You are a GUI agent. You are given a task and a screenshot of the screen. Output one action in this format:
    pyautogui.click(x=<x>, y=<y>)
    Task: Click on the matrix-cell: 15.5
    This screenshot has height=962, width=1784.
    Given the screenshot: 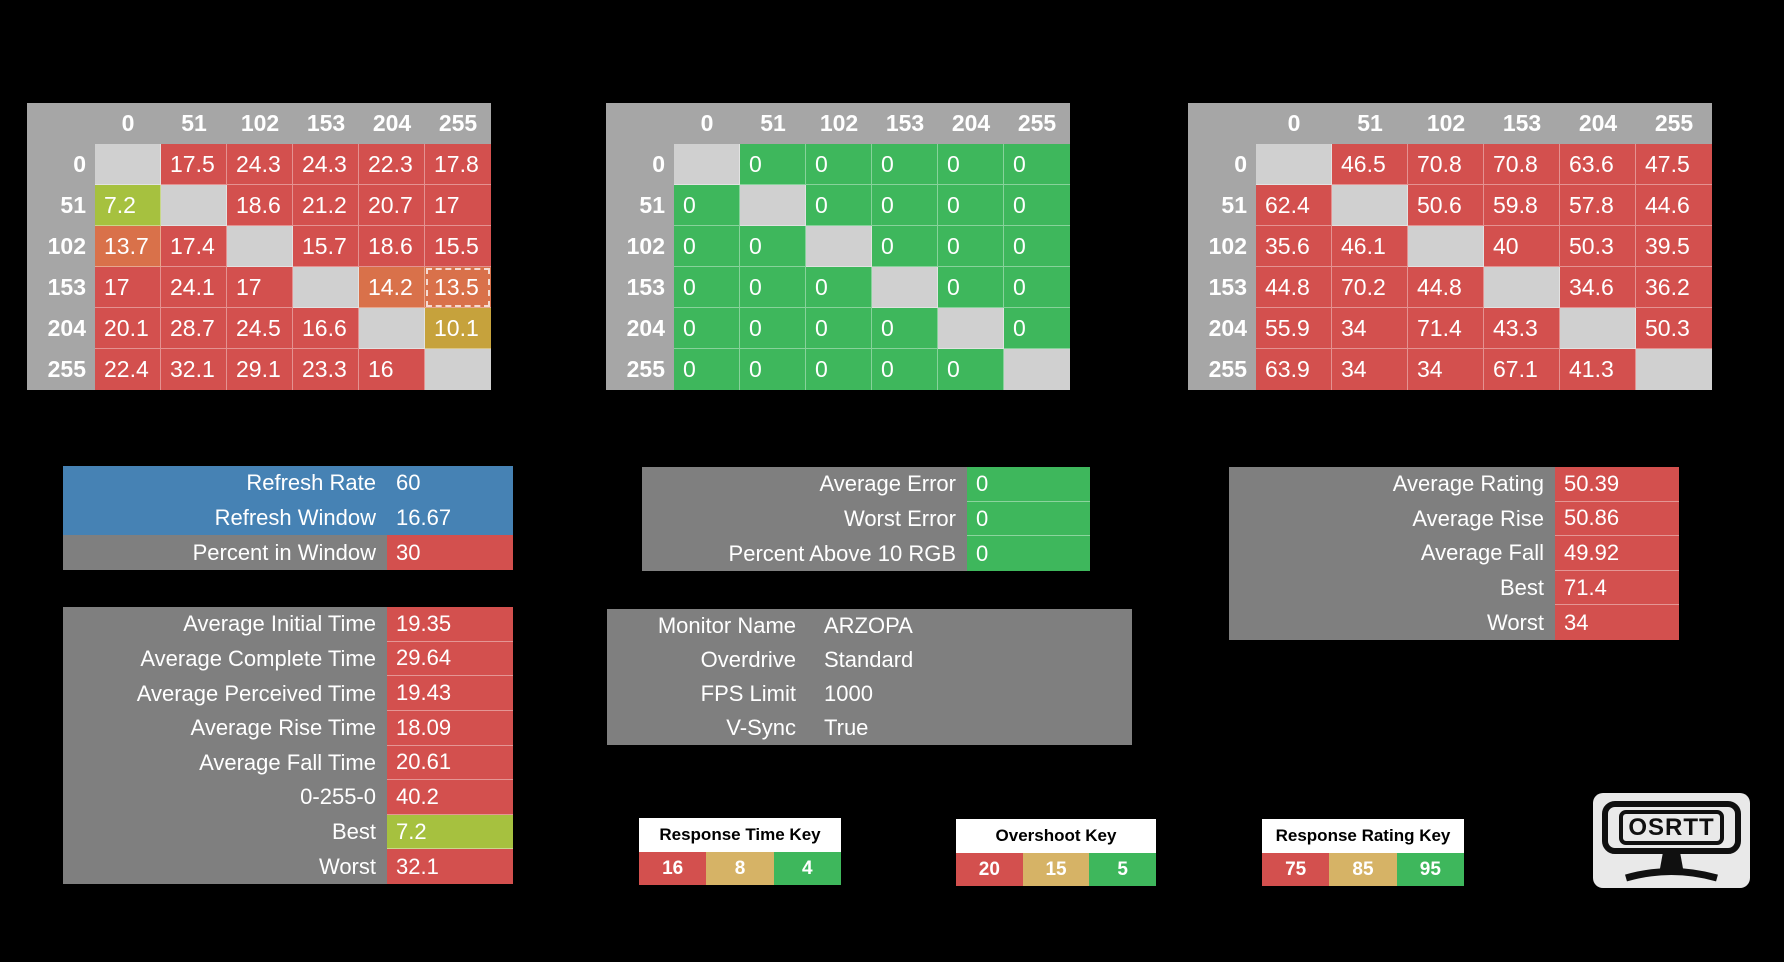 What is the action you would take?
    pyautogui.click(x=458, y=246)
    